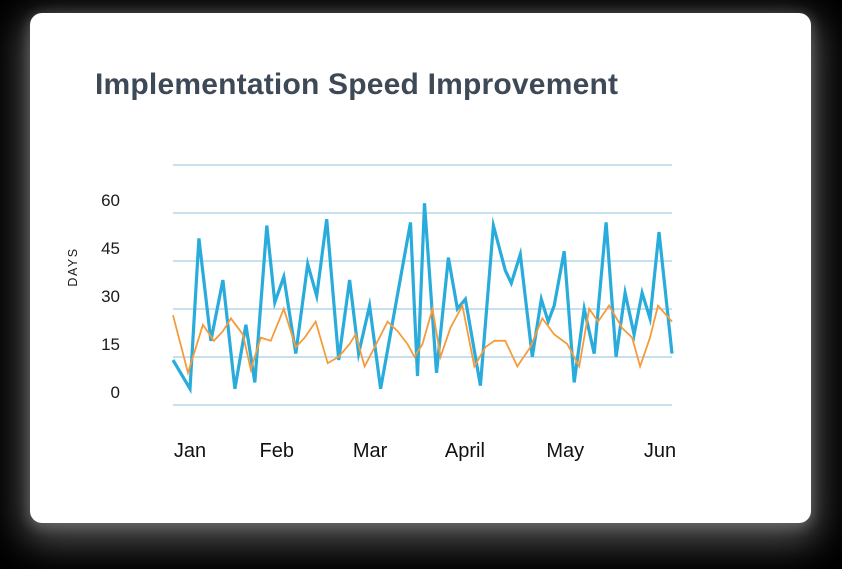 The height and width of the screenshot is (569, 842). What do you see at coordinates (110, 200) in the screenshot?
I see `y-tick-label: 60` at bounding box center [110, 200].